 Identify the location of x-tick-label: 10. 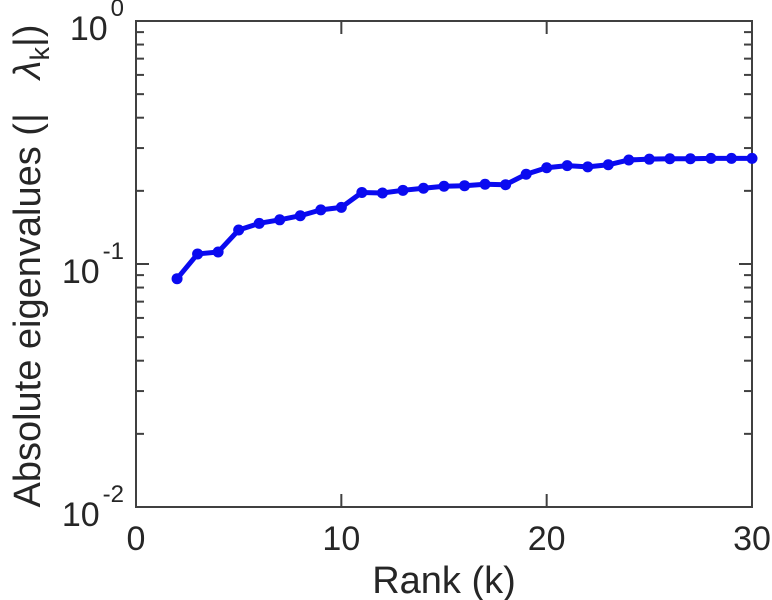
(341, 539).